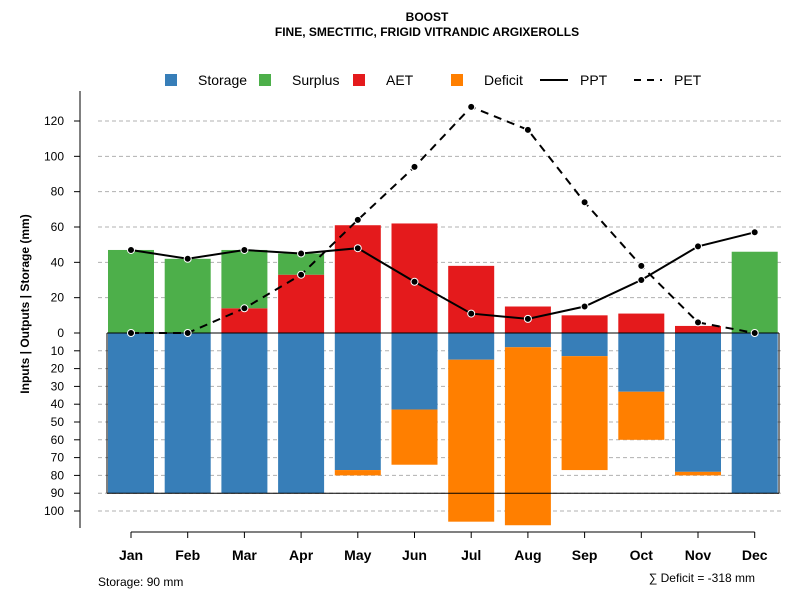 Image resolution: width=800 pixels, height=600 pixels. Describe the element at coordinates (457, 80) in the screenshot. I see `legend-swatch-deficit` at that location.